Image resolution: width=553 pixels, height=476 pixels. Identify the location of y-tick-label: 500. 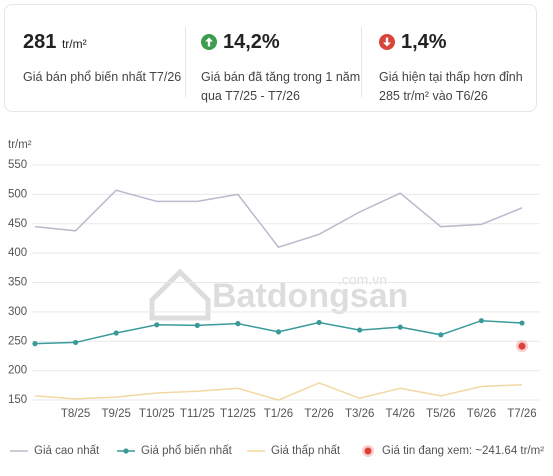
(17, 194).